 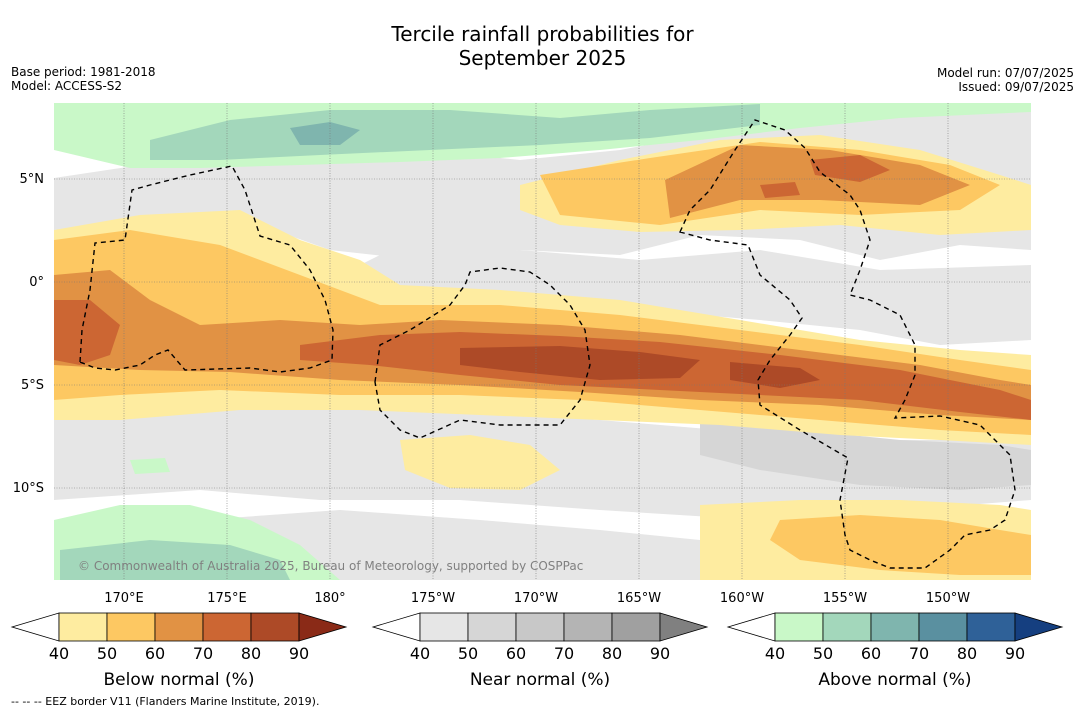 I want to click on lon-label: 170°E, so click(x=124, y=598).